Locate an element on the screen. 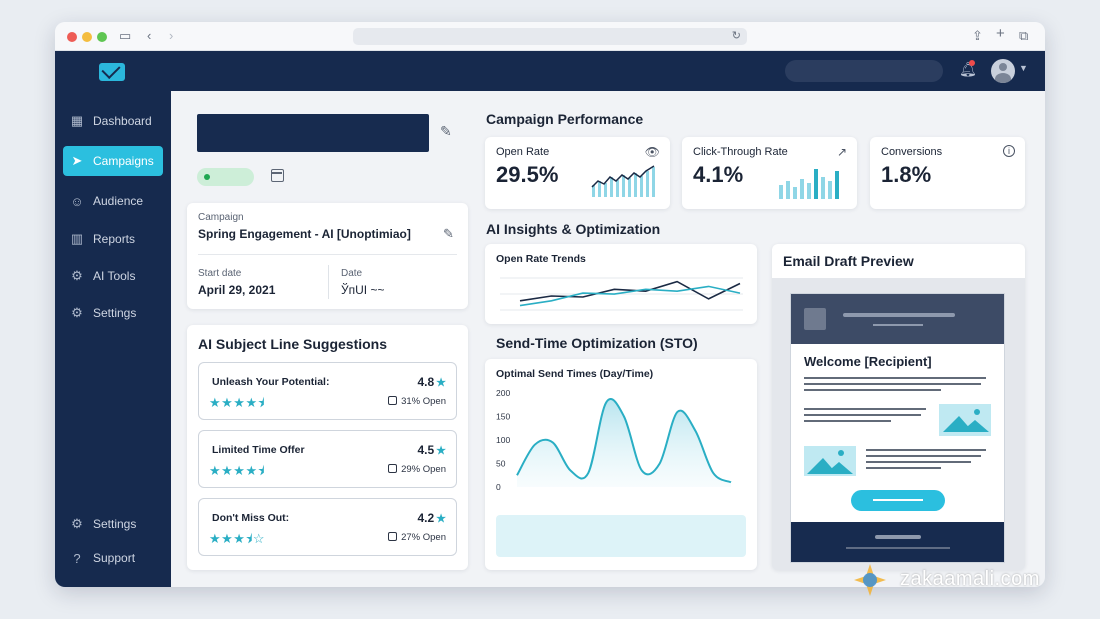 The image size is (1100, 619). email-title: Welcome [Recipient] is located at coordinates (868, 361).